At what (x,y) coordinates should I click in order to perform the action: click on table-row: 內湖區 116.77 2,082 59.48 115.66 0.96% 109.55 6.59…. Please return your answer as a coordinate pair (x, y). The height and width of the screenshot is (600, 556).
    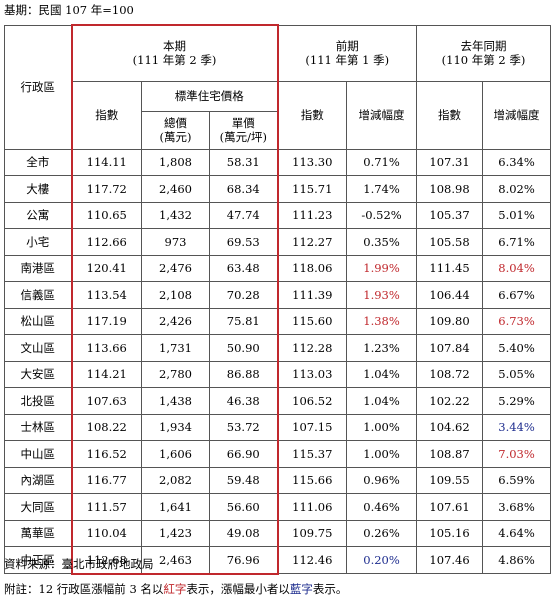
    Looking at the image, I should click on (278, 480).